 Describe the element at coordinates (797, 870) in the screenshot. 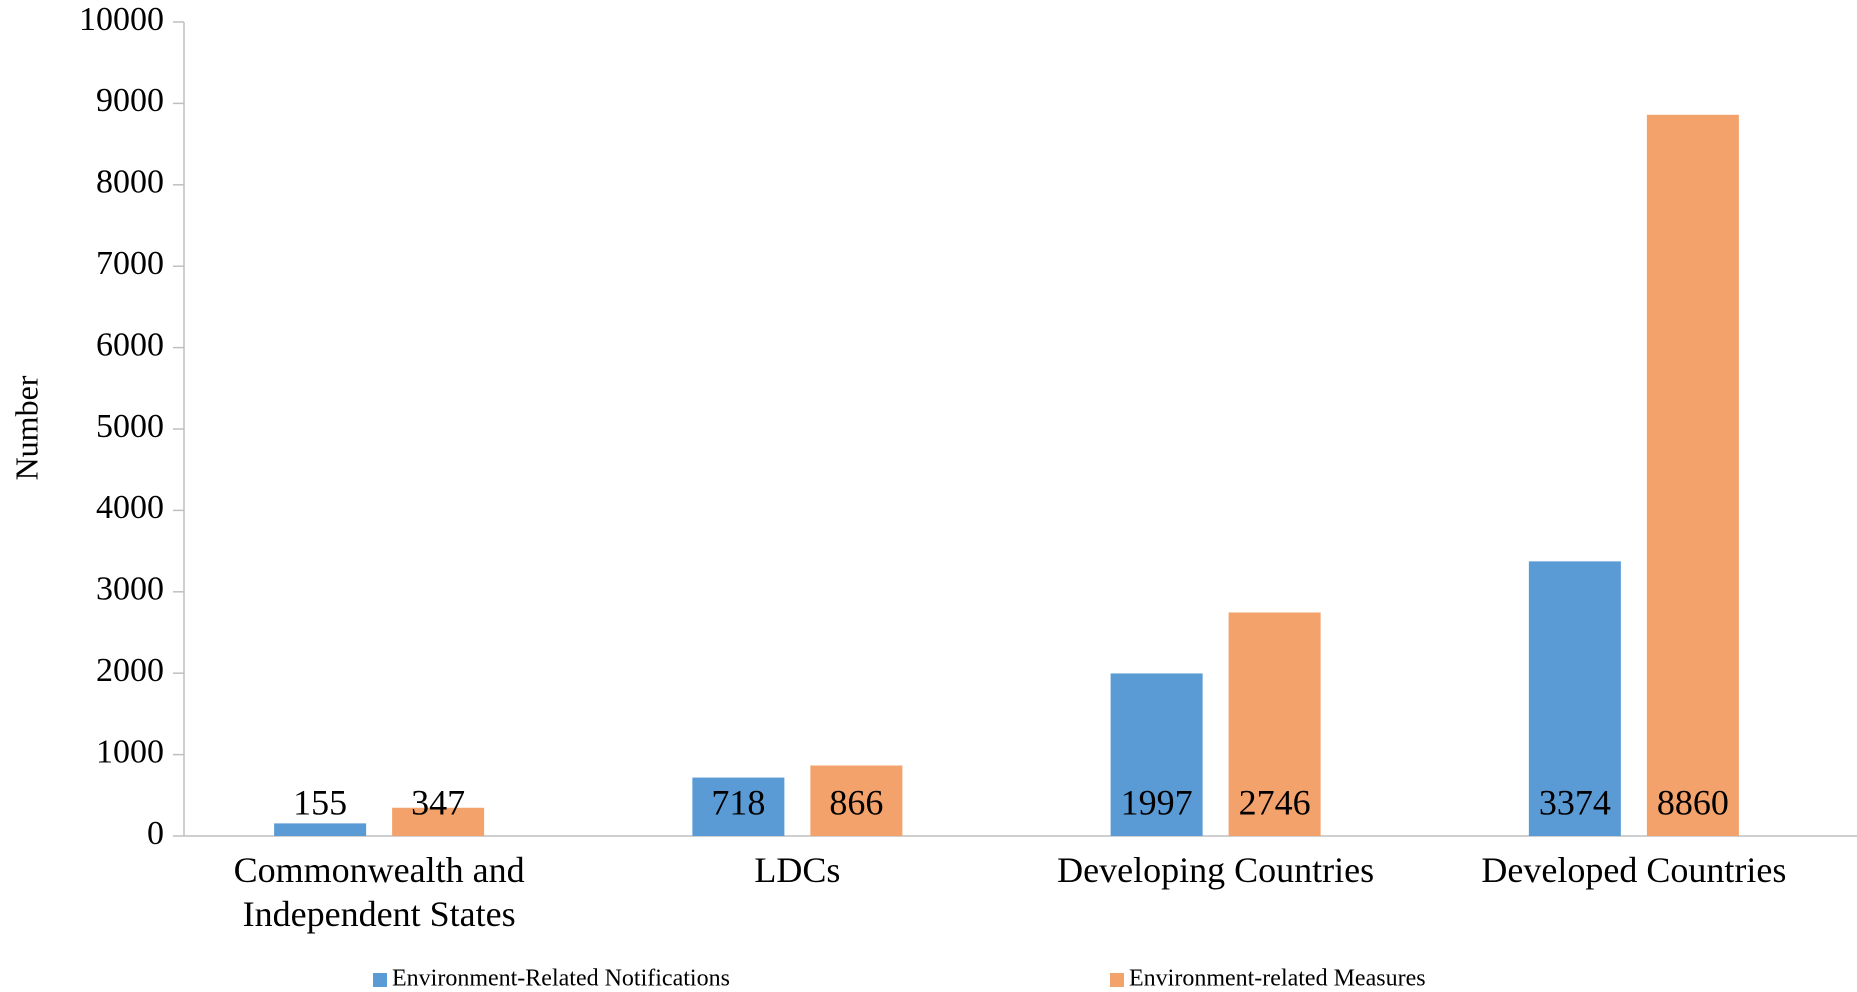

I see `x-tick-label: LDCs` at that location.